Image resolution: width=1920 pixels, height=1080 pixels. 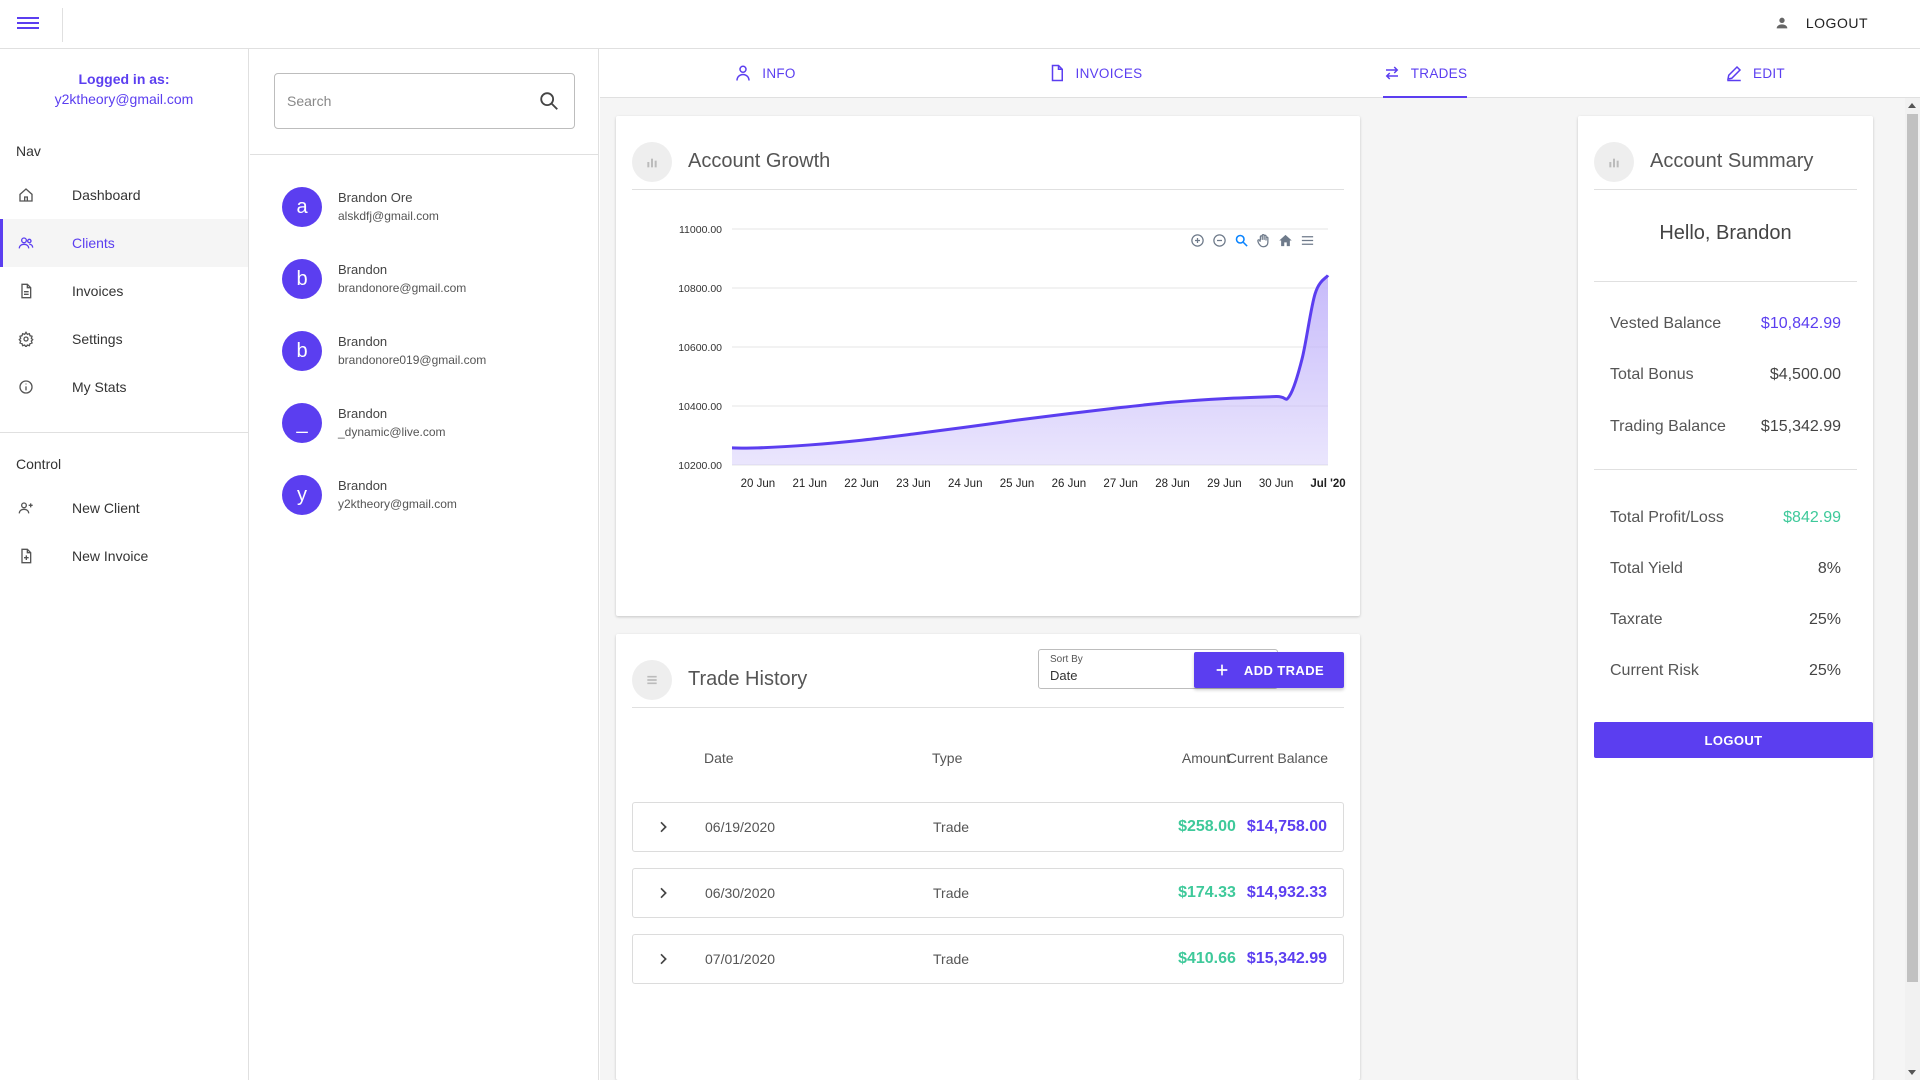 What do you see at coordinates (1725, 281) in the screenshot?
I see `summary-divider` at bounding box center [1725, 281].